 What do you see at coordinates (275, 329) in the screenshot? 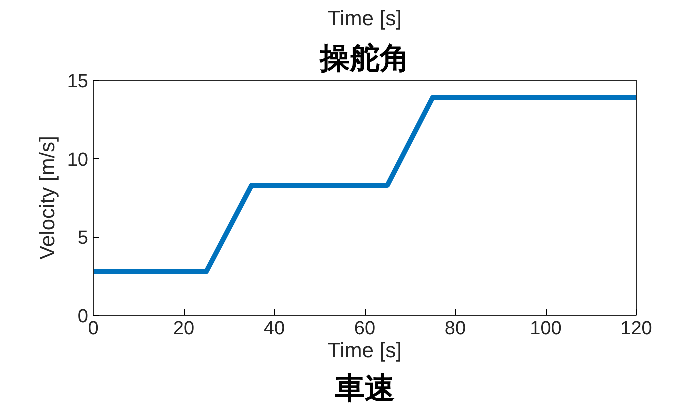
I see `x-tick-label: 40` at bounding box center [275, 329].